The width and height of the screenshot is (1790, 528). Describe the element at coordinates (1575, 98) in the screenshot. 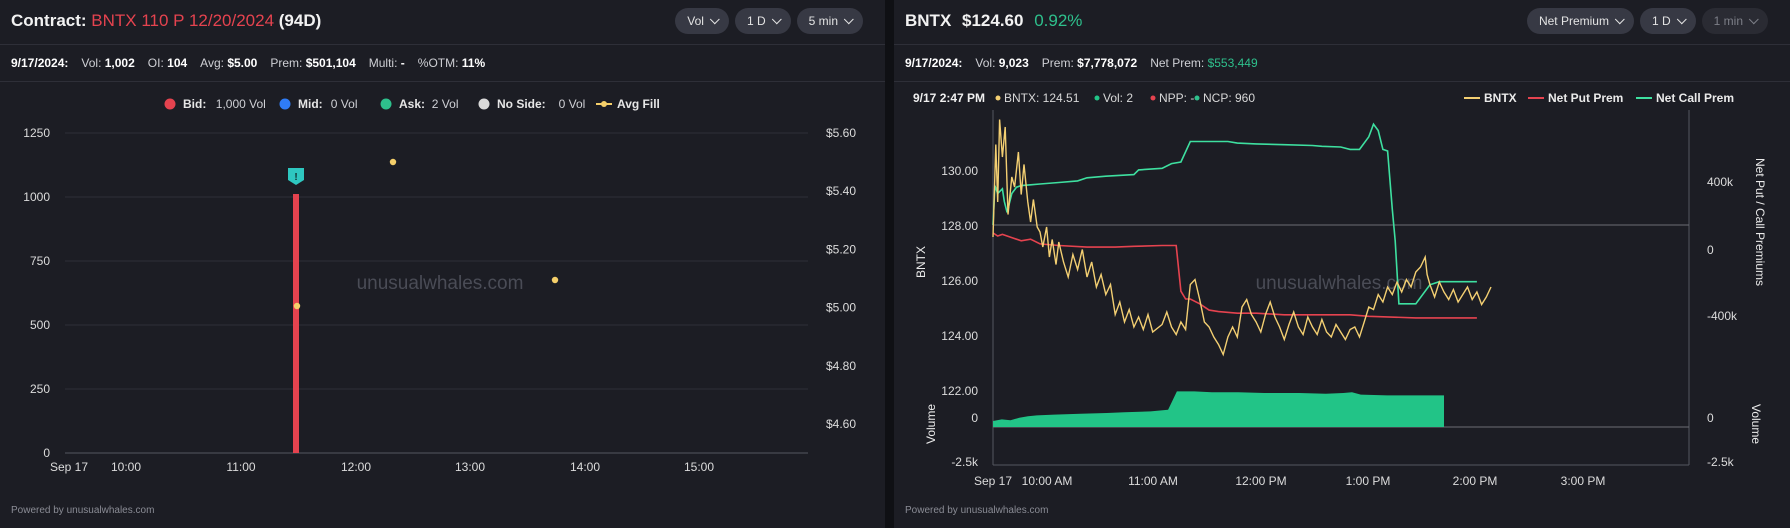

I see `legend-item-1: Net Put Prem` at that location.